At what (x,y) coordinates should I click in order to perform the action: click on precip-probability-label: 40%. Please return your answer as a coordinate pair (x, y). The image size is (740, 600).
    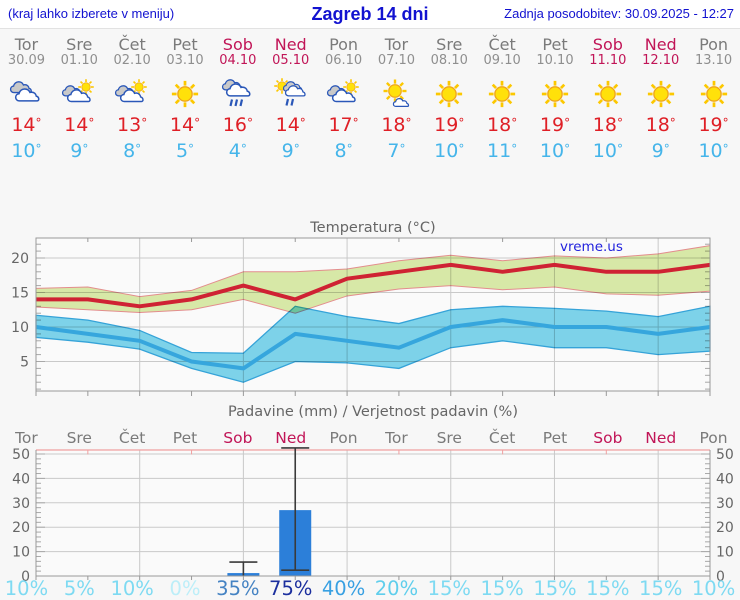
    Looking at the image, I should click on (343, 588).